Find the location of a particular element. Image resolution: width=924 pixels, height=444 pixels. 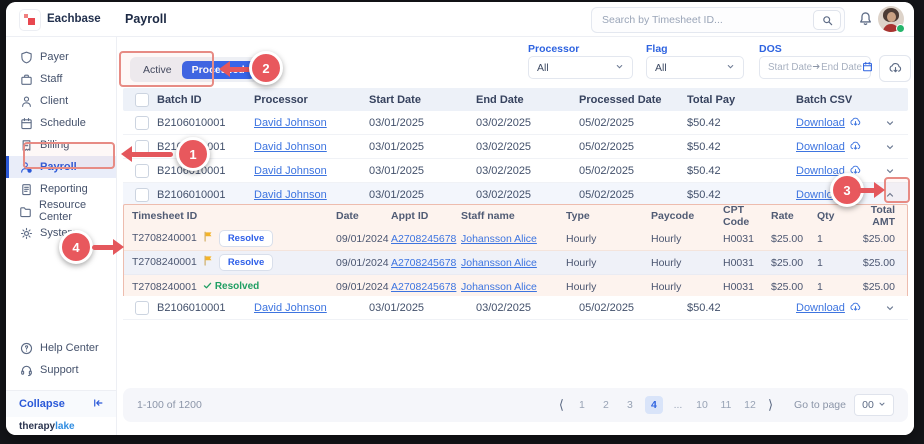

page-button: 12 is located at coordinates (750, 405).